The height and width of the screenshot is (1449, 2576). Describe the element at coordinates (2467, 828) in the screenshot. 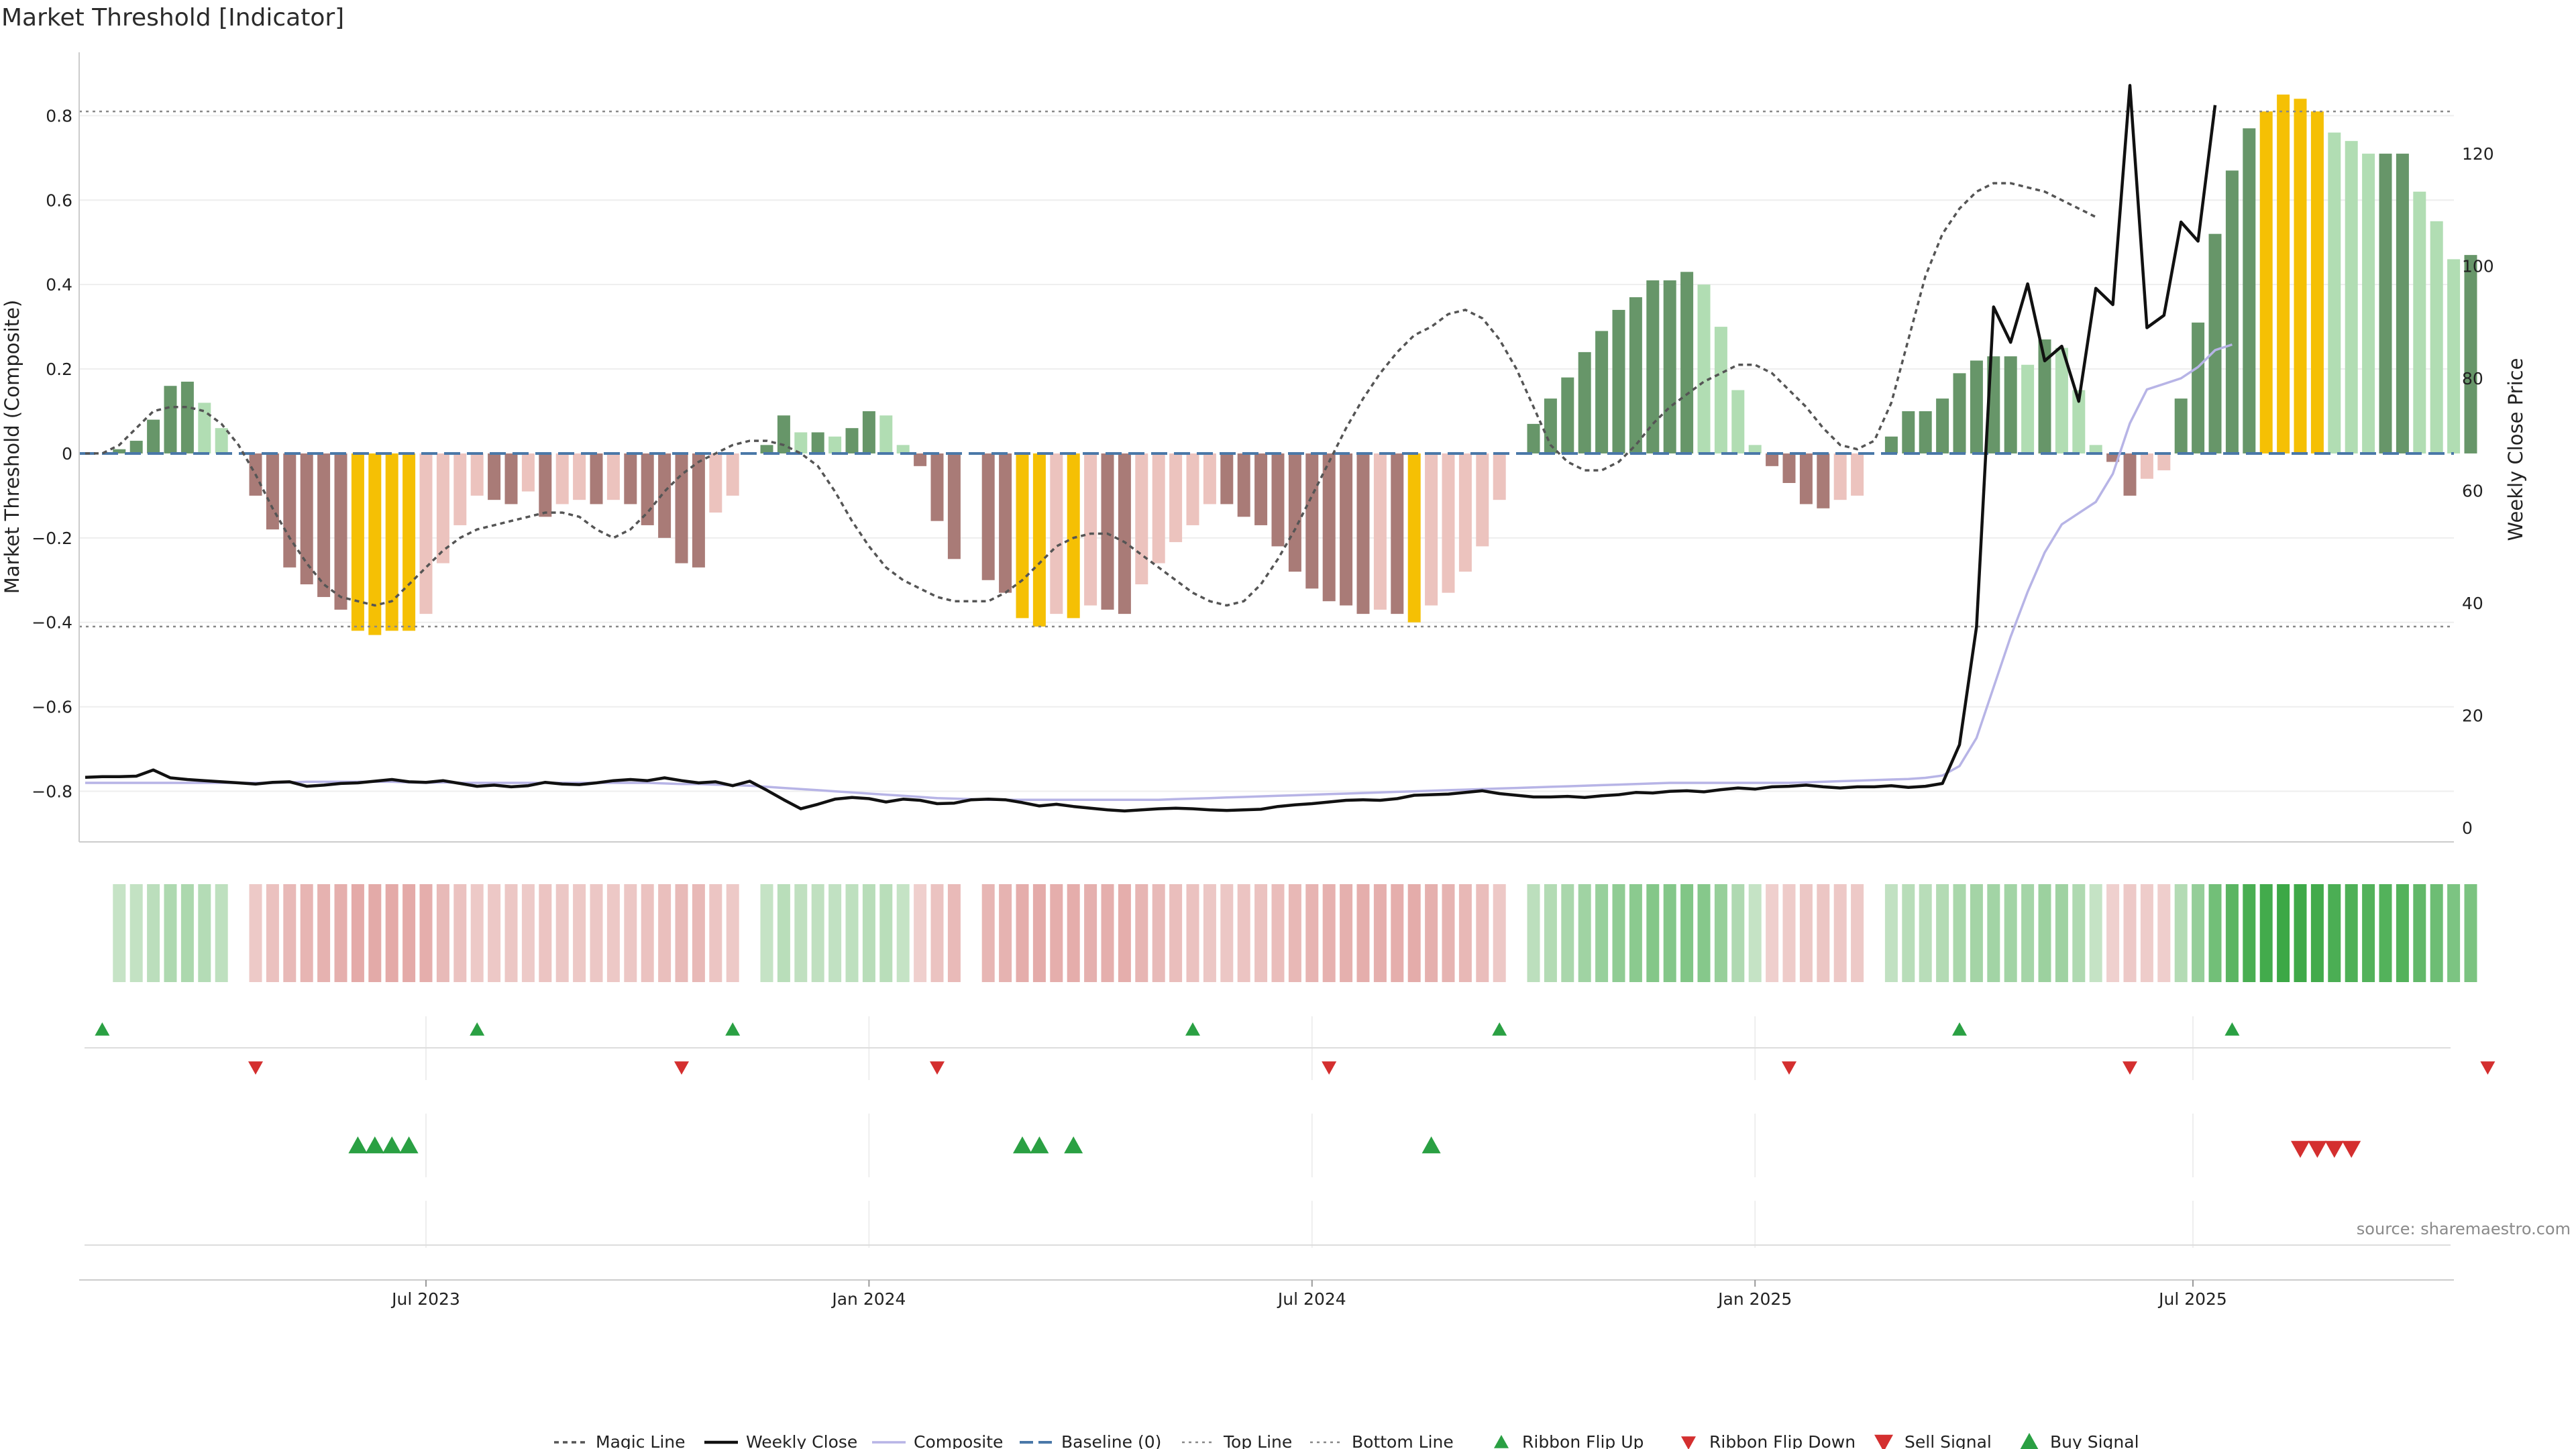

I see `y2-tick-label: 0` at that location.